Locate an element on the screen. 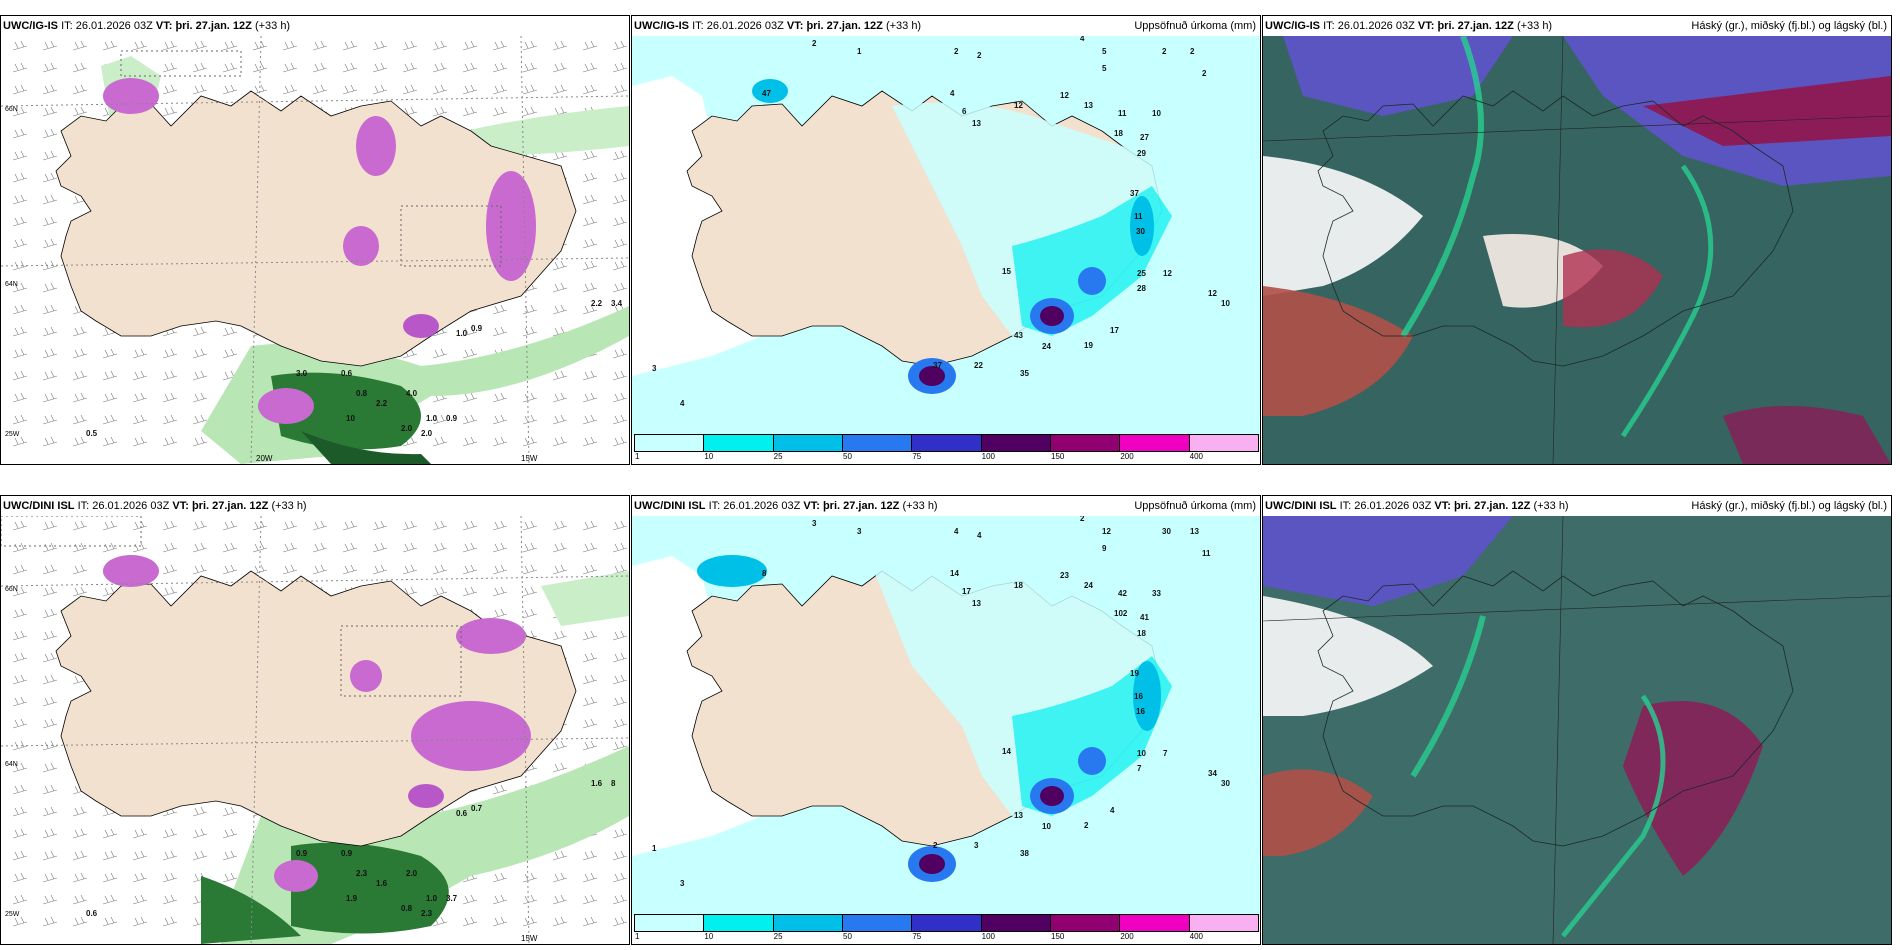 The width and height of the screenshot is (1900, 950). lat-label: 25W is located at coordinates (12, 914).